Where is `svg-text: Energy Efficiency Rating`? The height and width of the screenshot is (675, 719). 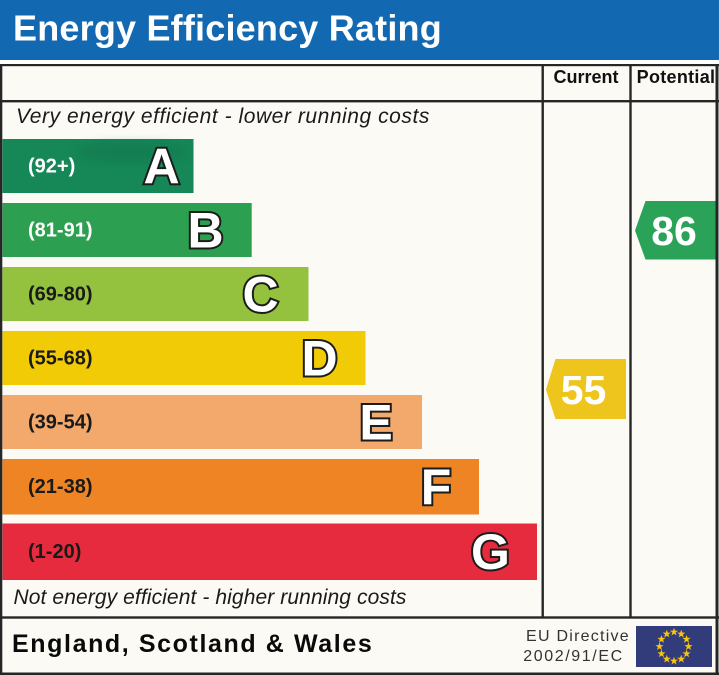
svg-text: Energy Efficiency Rating is located at coordinates (227, 28).